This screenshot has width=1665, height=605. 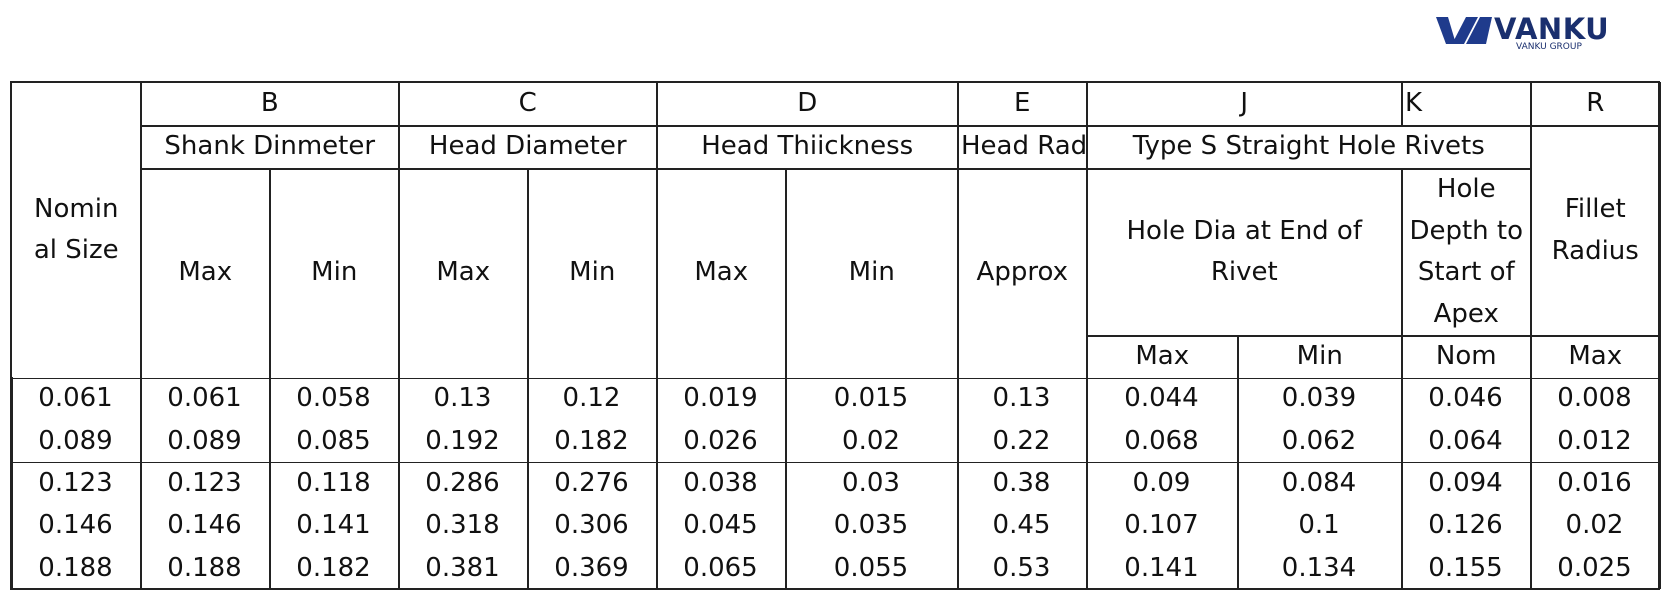 I want to click on data-cell: 0.1, so click(x=1319, y=525).